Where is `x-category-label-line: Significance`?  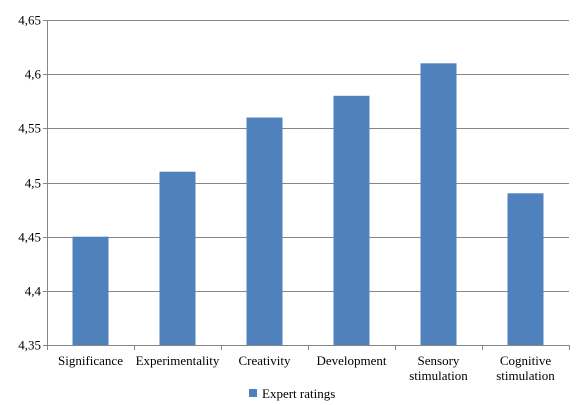 x-category-label-line: Significance is located at coordinates (90, 360).